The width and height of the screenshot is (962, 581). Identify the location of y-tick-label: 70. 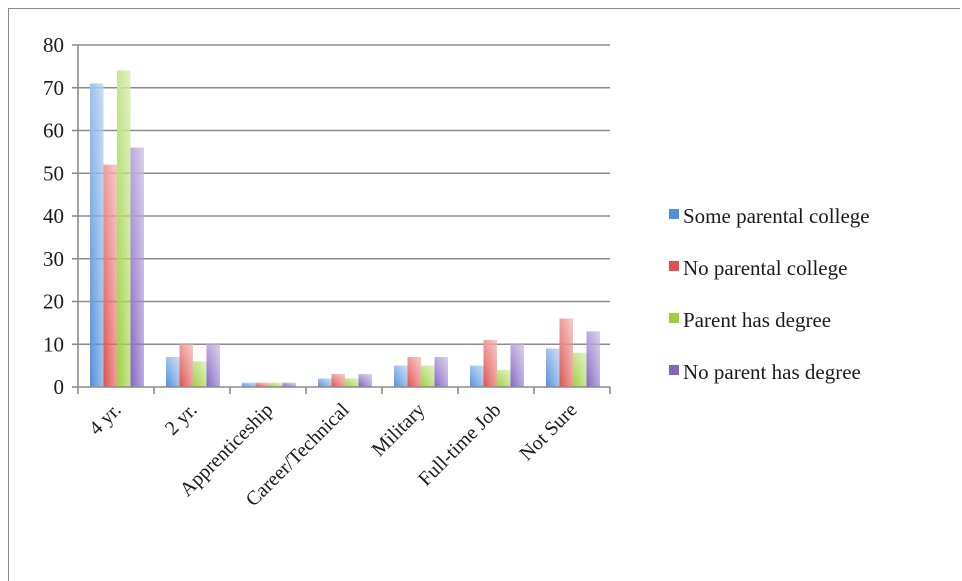
(53, 88).